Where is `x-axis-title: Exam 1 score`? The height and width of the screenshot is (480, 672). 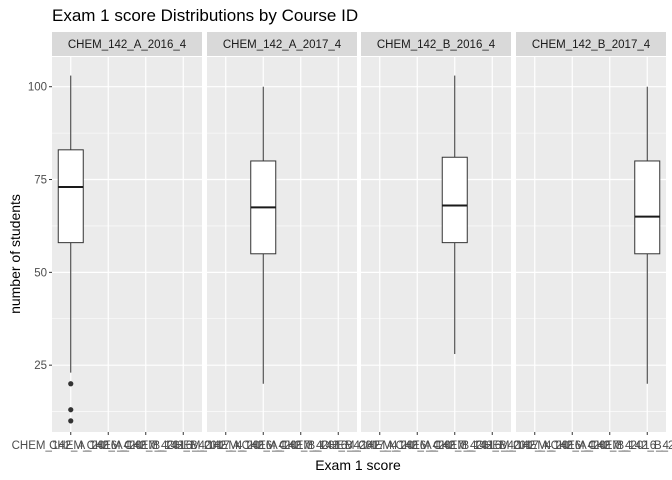 x-axis-title: Exam 1 score is located at coordinates (358, 465).